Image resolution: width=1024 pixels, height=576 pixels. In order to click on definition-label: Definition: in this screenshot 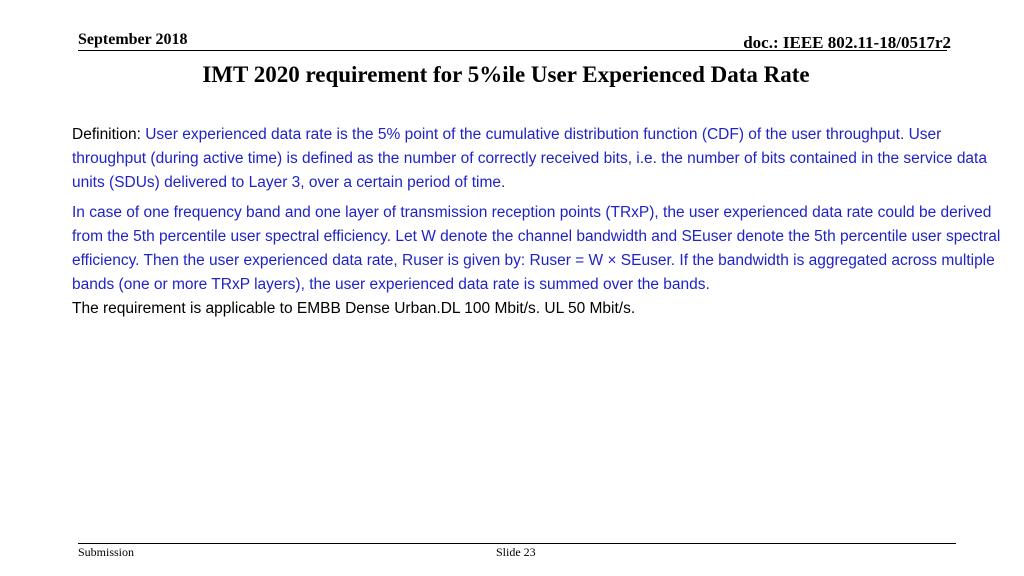, I will do `click(109, 134)`.